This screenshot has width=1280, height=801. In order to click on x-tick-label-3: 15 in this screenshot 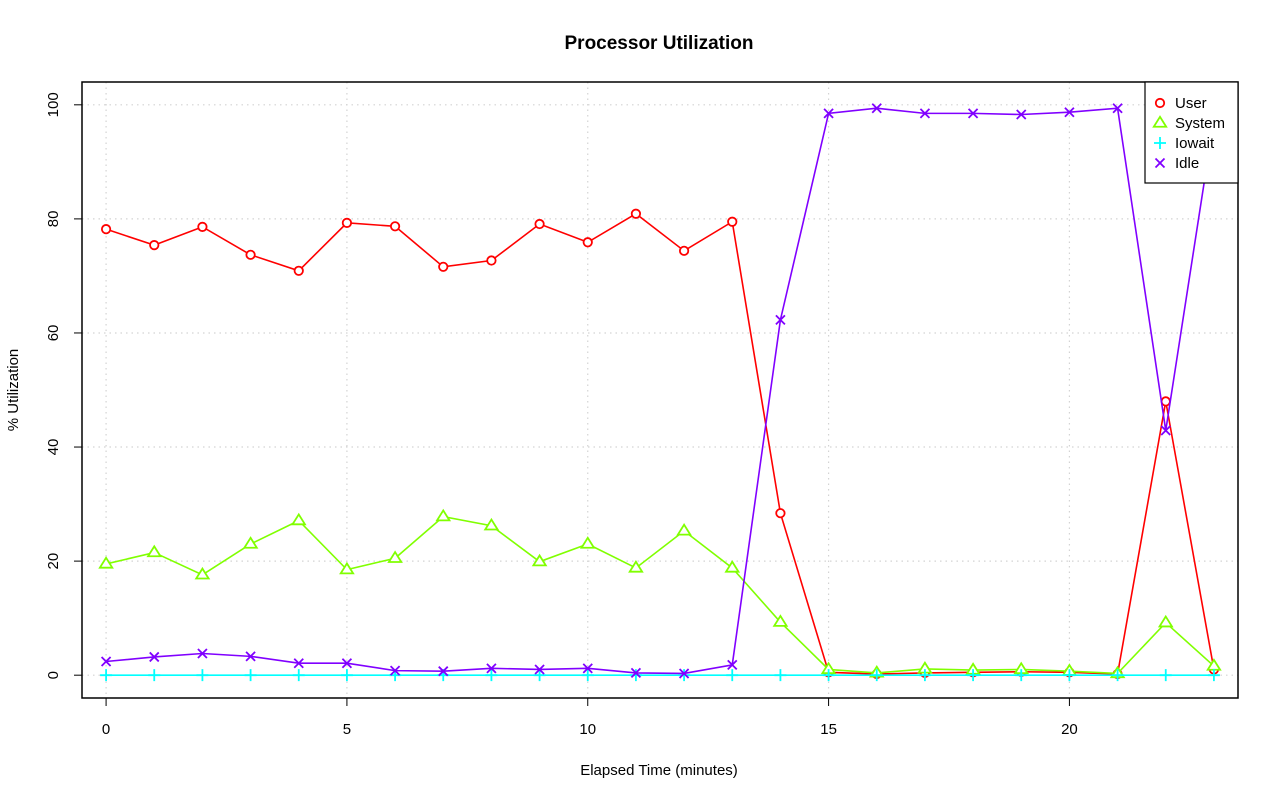, I will do `click(828, 729)`.